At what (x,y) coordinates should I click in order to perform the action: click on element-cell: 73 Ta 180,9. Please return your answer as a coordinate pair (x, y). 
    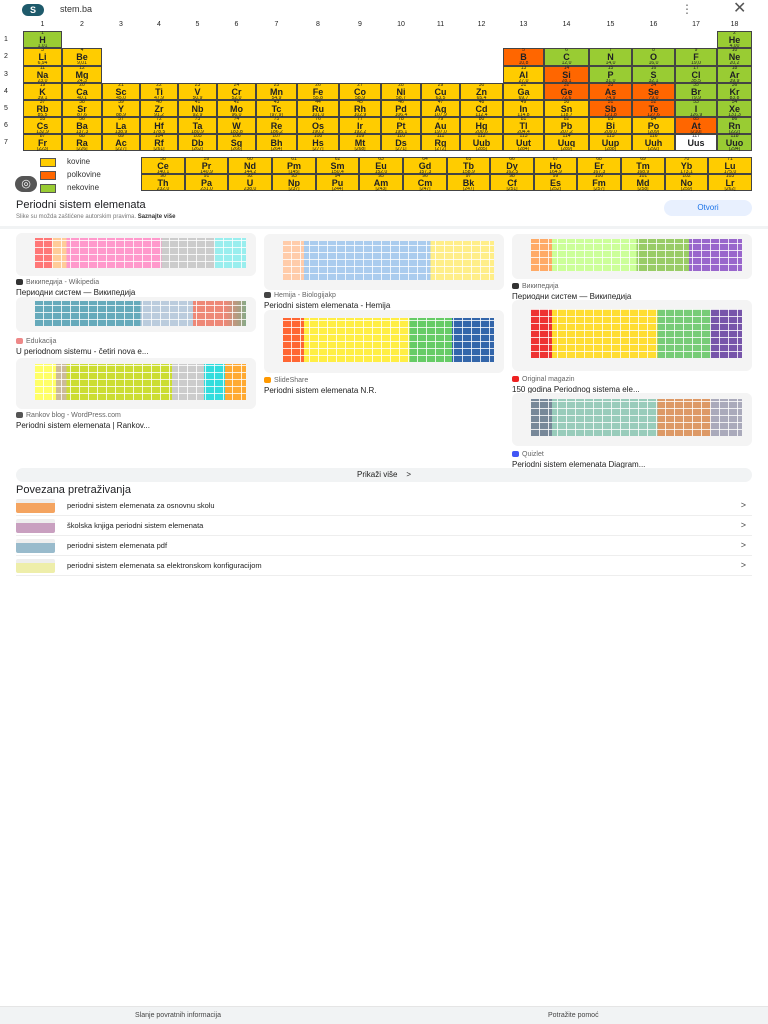
    Looking at the image, I should click on (197, 125).